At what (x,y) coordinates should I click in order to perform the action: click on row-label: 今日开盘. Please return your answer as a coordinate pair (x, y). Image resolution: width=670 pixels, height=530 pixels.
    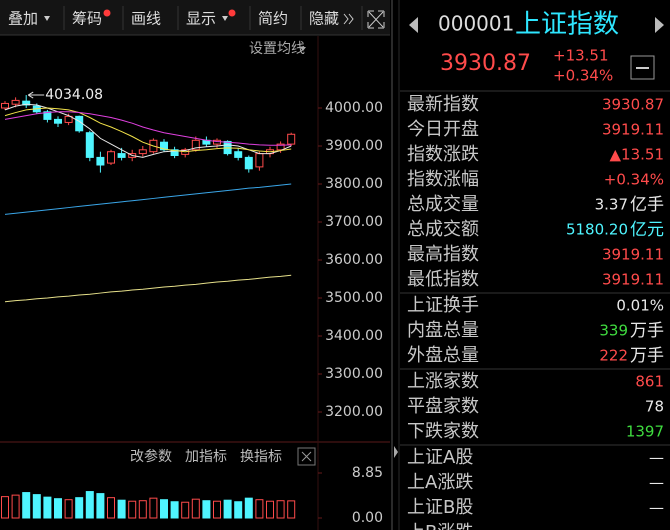
    Looking at the image, I should click on (443, 129).